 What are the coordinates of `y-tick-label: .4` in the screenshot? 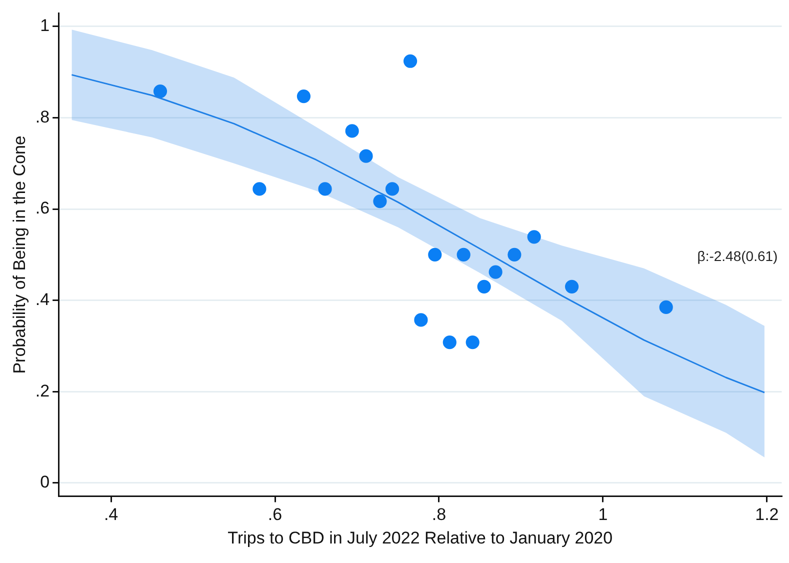 It's located at (42, 300).